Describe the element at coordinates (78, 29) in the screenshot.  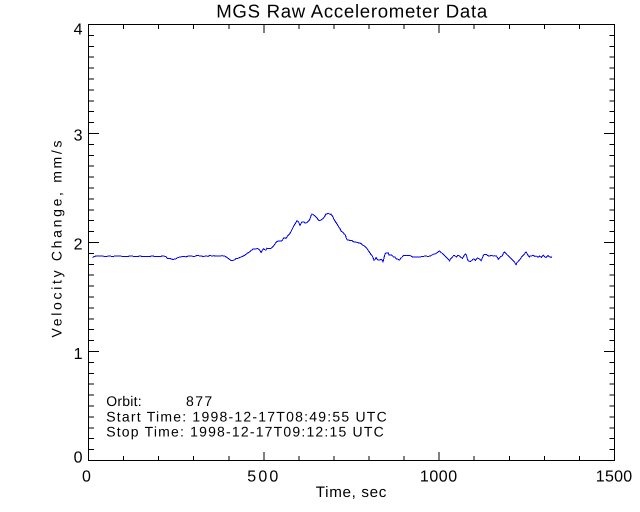
I see `svg-text: 4` at that location.